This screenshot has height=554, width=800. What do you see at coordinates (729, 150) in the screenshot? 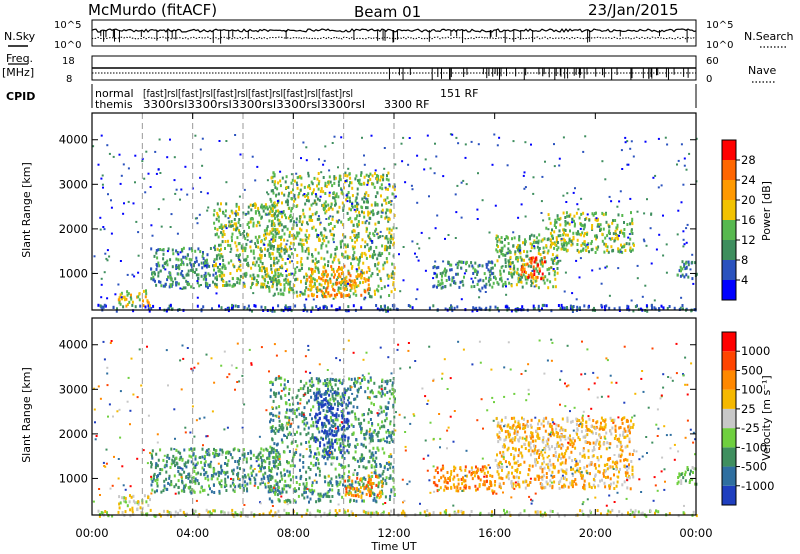
I see `colorbar-segment` at bounding box center [729, 150].